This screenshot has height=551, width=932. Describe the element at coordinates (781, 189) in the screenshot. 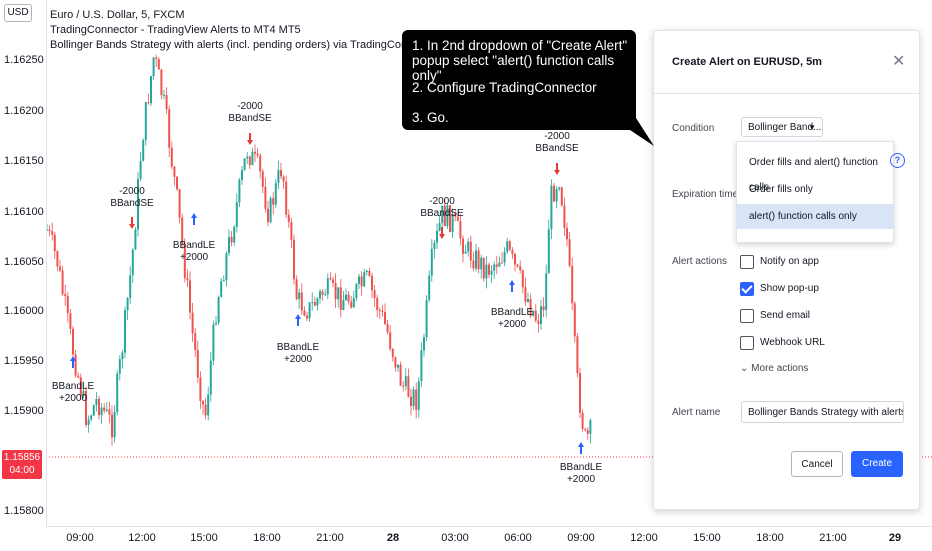

I see `option-order-fills-only: Order fills only` at that location.